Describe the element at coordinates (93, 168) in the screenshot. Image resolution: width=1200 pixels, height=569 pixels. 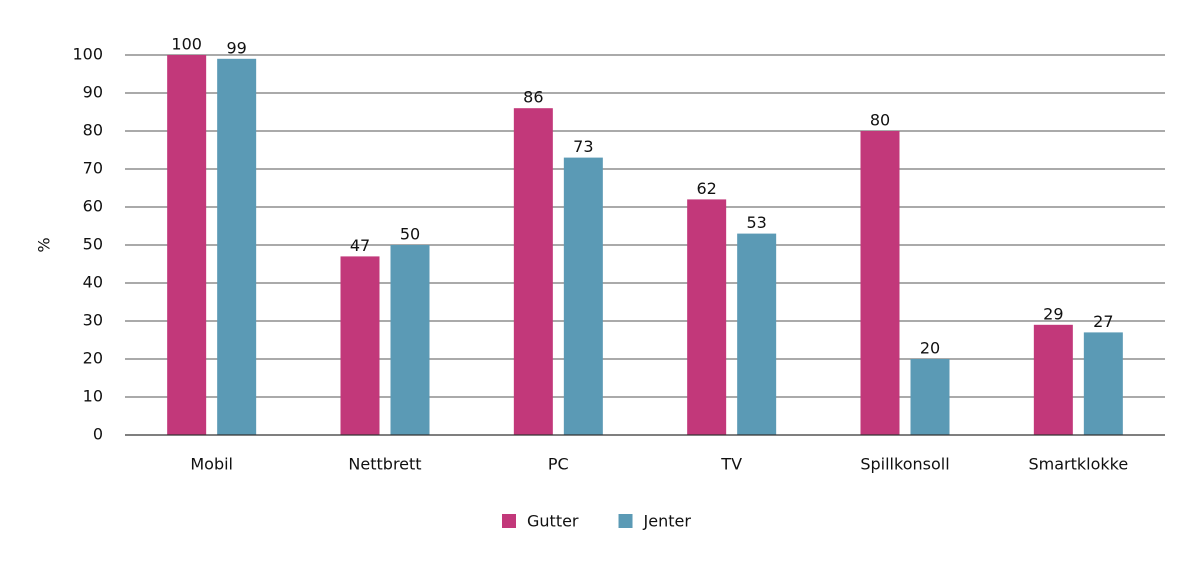
I see `y-tick-label: 70` at that location.